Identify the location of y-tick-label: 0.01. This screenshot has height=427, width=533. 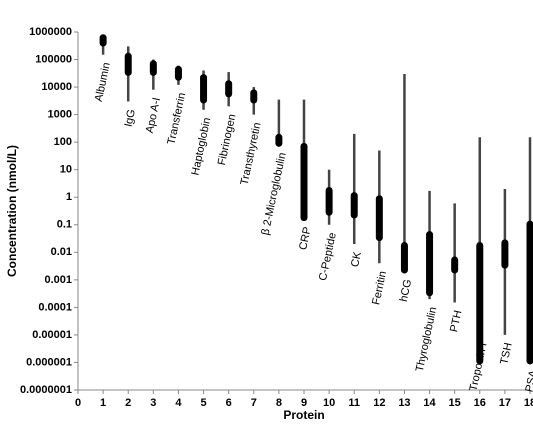
(61, 252).